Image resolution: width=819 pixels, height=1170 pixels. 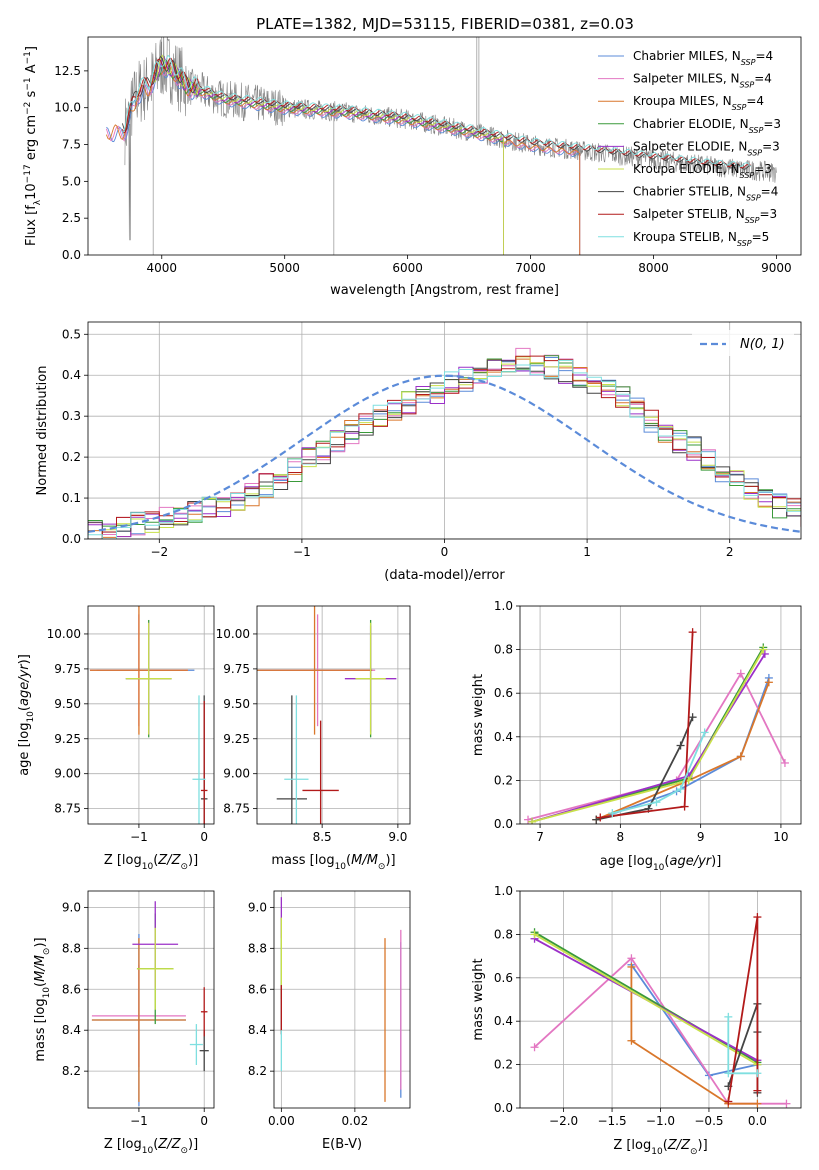 What do you see at coordinates (151, 999) in the screenshot?
I see `z_mass-plot-area` at bounding box center [151, 999].